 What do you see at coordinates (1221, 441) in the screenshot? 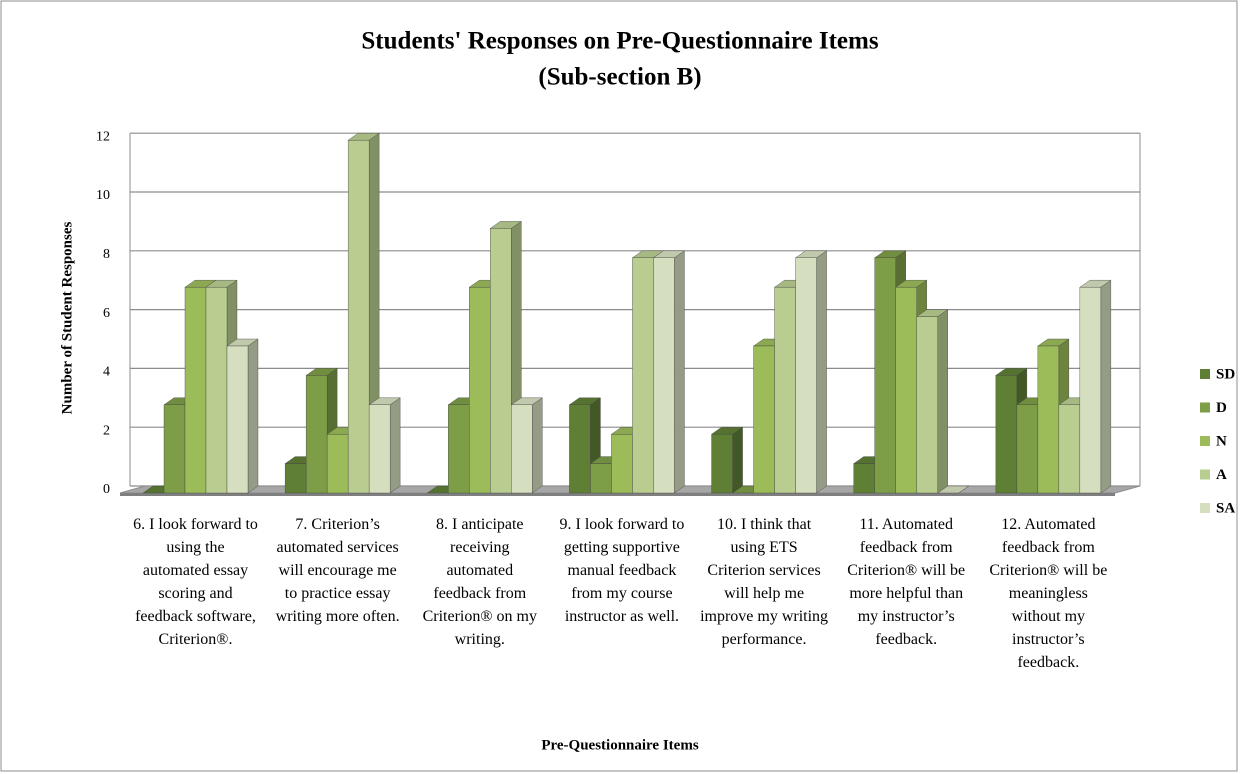
I see `legend-label: N` at bounding box center [1221, 441].